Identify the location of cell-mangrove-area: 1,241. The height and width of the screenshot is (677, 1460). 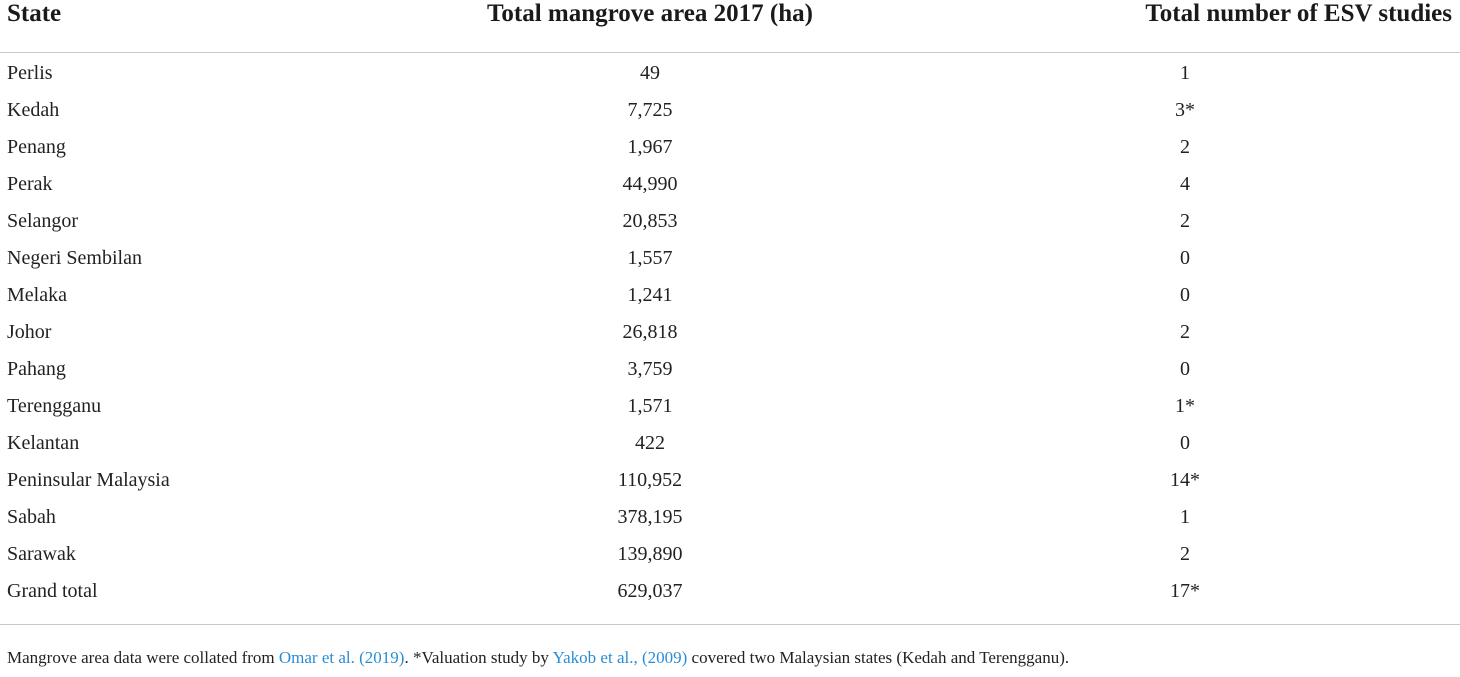
(650, 295).